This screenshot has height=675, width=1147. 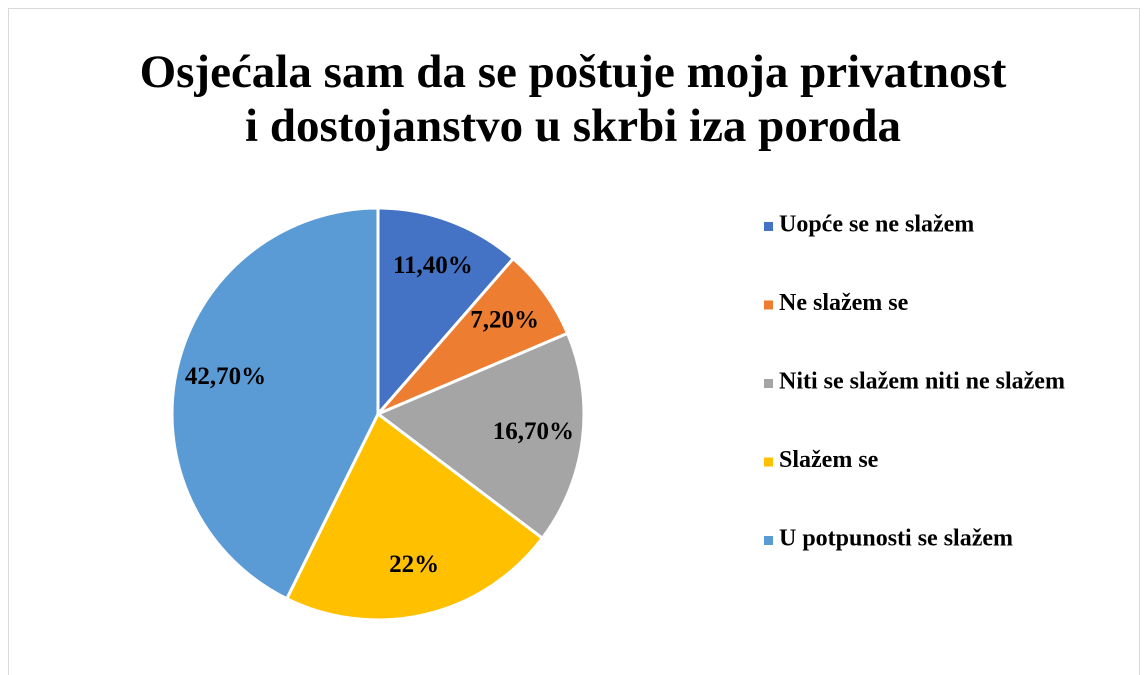 I want to click on legend-label: Slažem se, so click(x=829, y=460).